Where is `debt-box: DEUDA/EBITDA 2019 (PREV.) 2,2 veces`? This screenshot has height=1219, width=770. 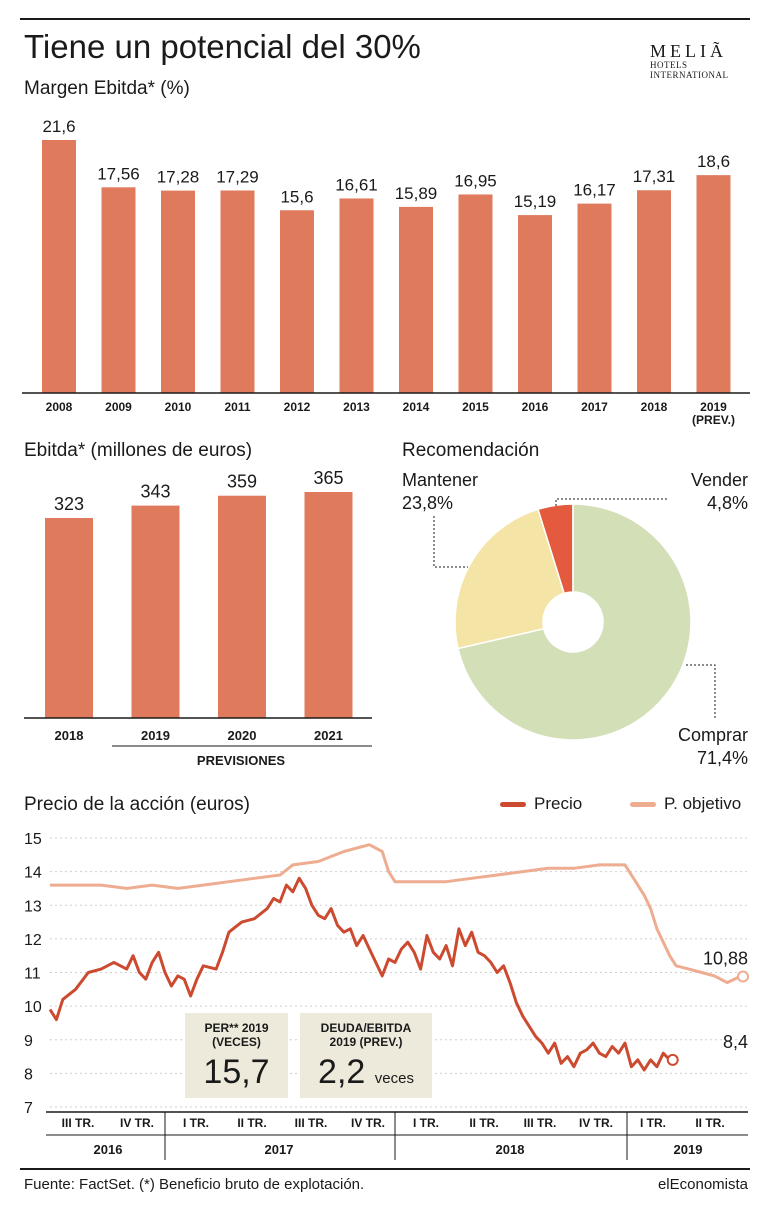
debt-box: DEUDA/EBITDA 2019 (PREV.) 2,2 veces is located at coordinates (366, 1055).